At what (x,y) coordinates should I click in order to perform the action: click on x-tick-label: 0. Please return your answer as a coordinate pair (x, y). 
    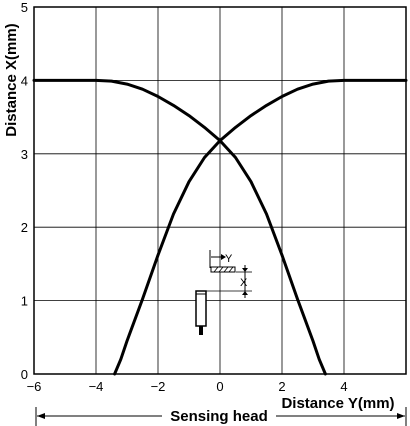
    Looking at the image, I should click on (219, 386).